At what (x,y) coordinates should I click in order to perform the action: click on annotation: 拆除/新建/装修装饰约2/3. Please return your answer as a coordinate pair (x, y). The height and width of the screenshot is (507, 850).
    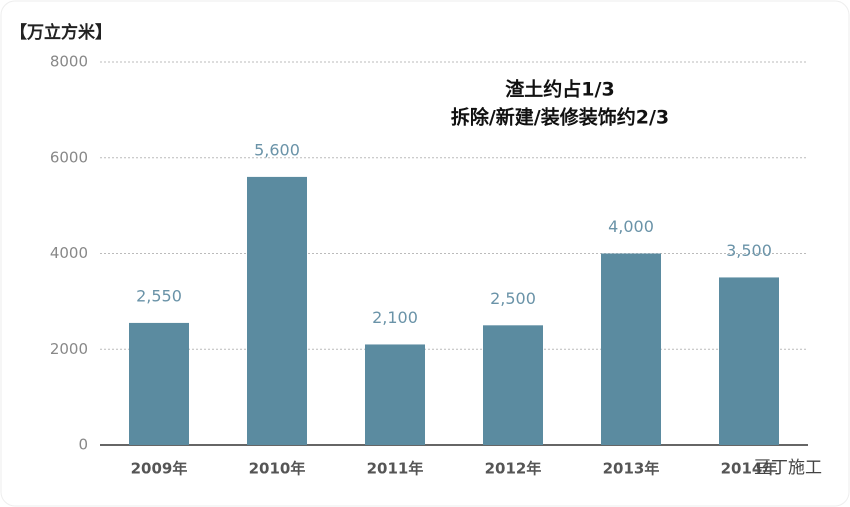
    Looking at the image, I should click on (560, 117).